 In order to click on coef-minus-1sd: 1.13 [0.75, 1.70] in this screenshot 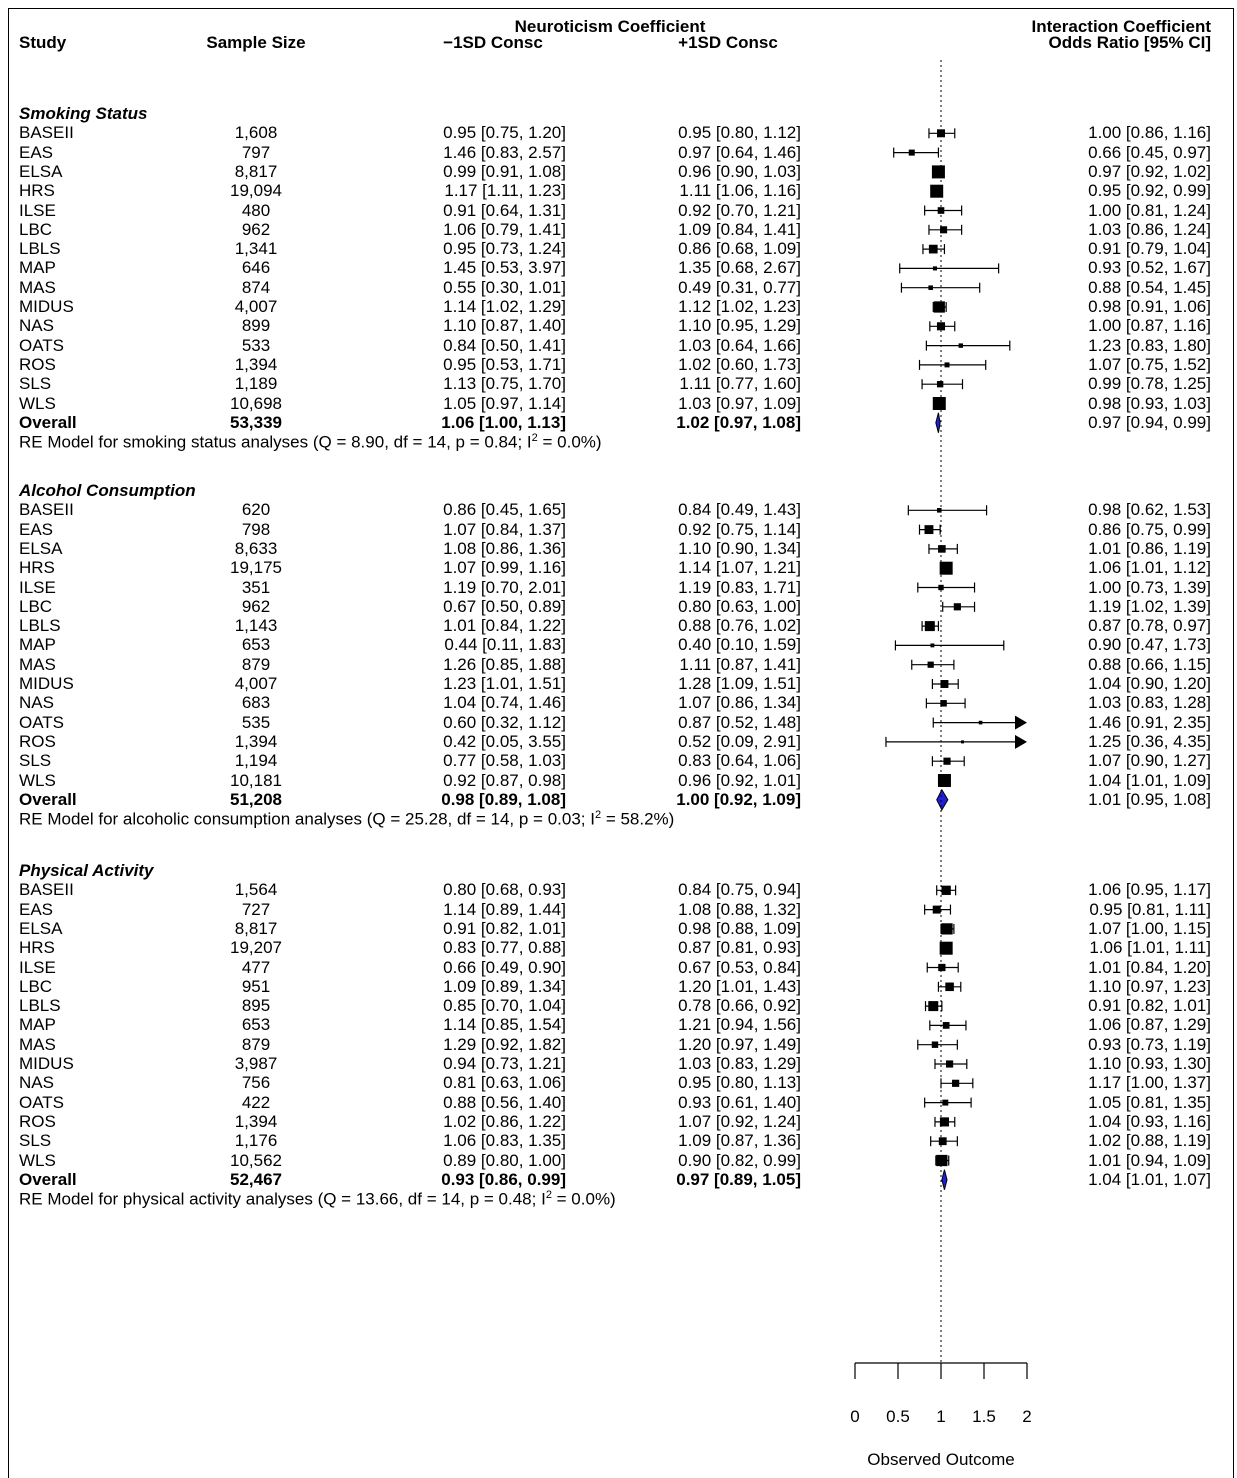, I will do `click(504, 384)`.